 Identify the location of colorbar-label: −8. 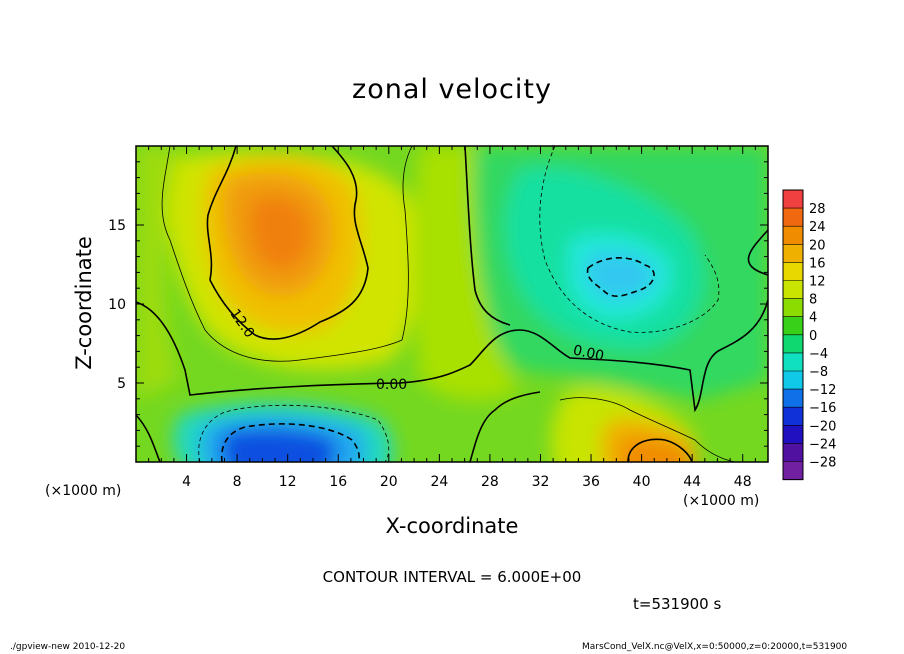
(818, 372).